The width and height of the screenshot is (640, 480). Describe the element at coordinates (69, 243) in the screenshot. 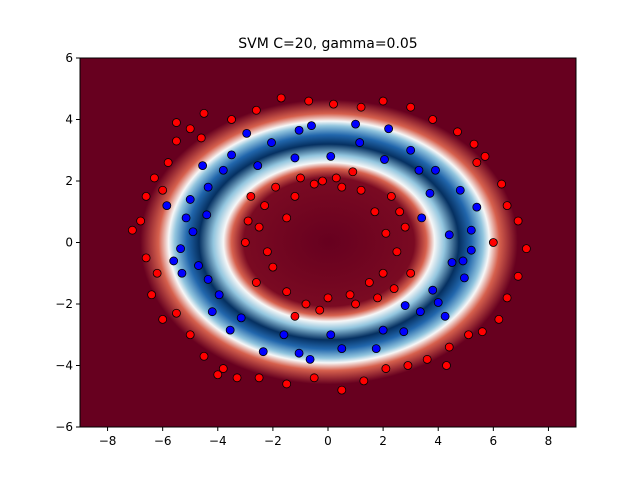

I see `y-tick-label: 0` at that location.